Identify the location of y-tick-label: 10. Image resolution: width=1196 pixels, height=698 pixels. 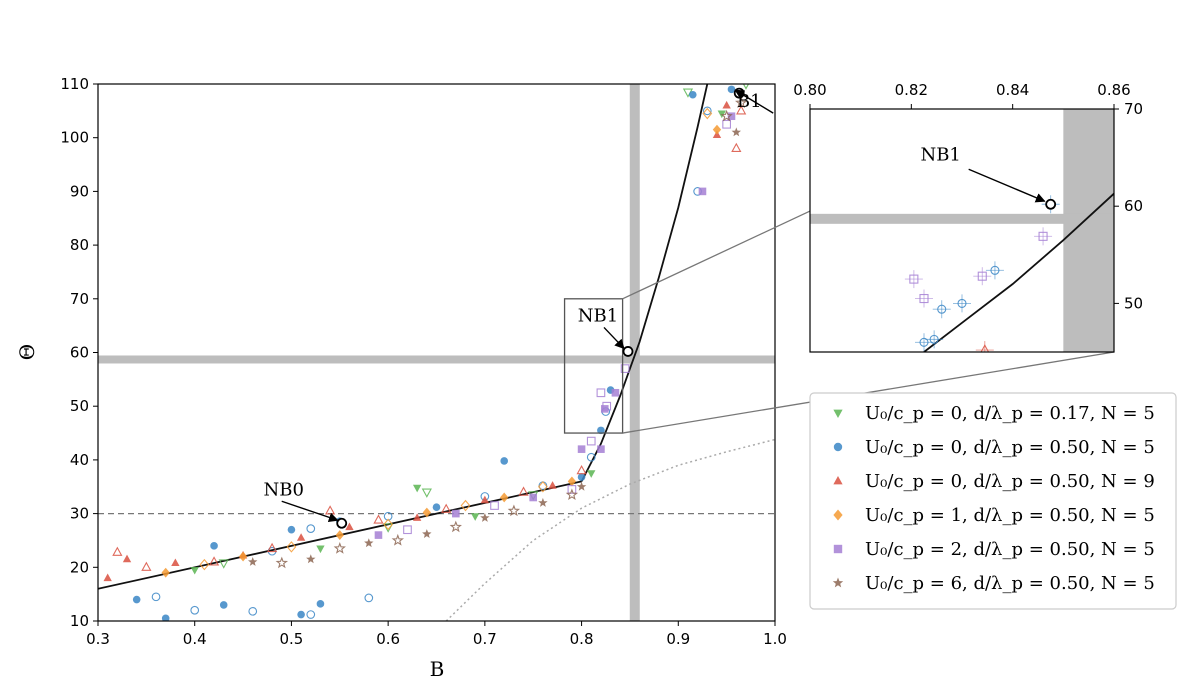
(79, 621).